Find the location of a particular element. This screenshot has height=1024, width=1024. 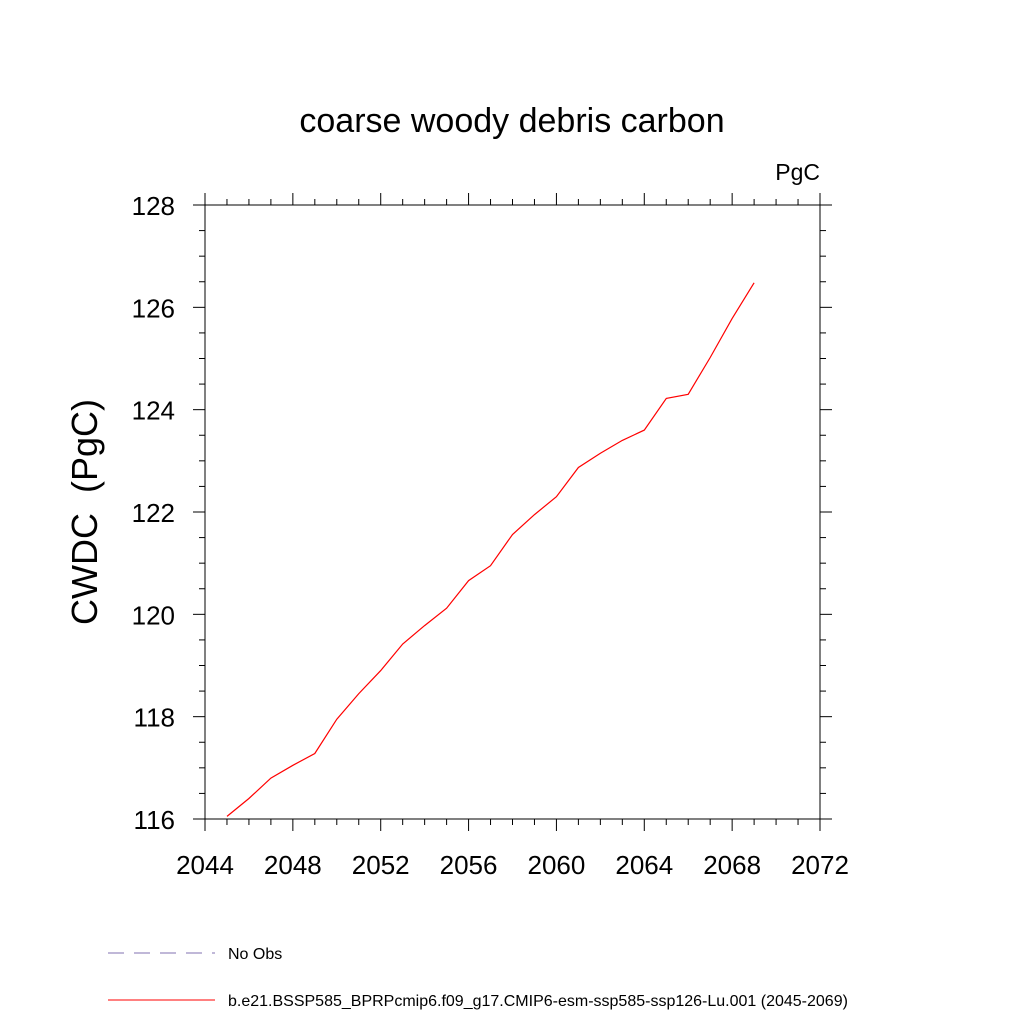

y-tick-label: 116 is located at coordinates (154, 820).